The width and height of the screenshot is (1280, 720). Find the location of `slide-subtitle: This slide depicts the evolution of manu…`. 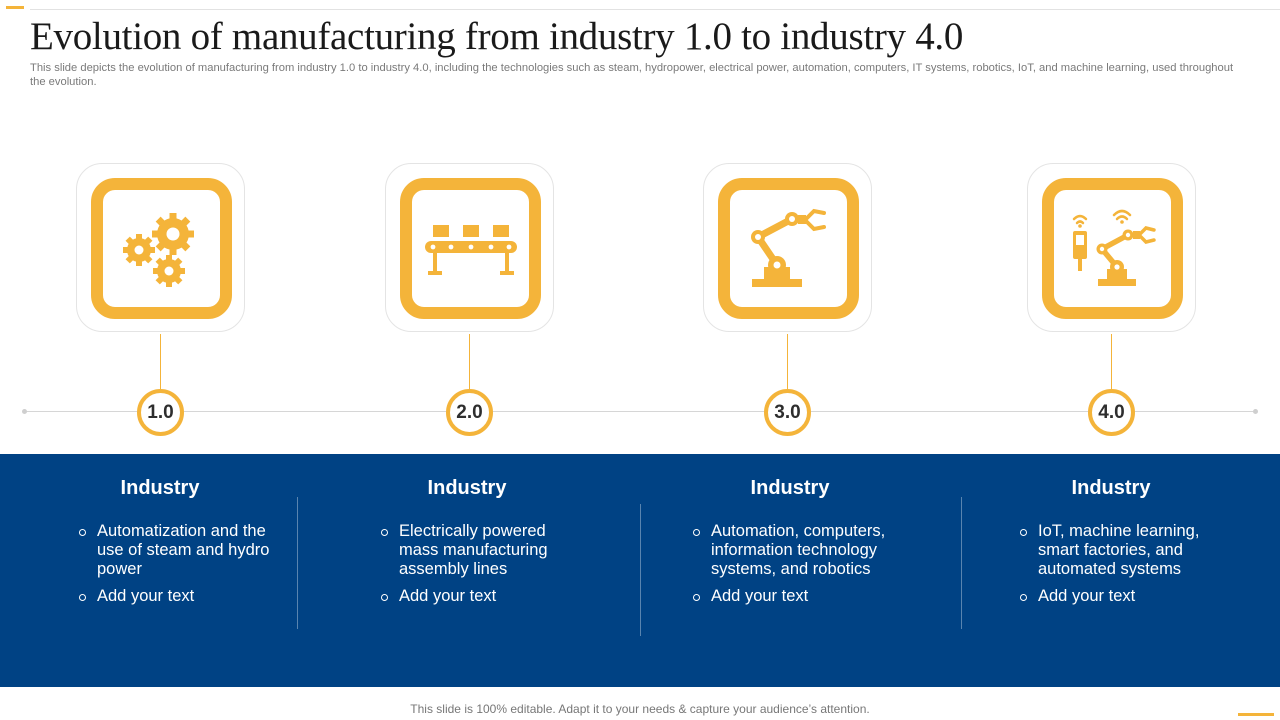

slide-subtitle: This slide depicts the evolution of manu… is located at coordinates (632, 75).